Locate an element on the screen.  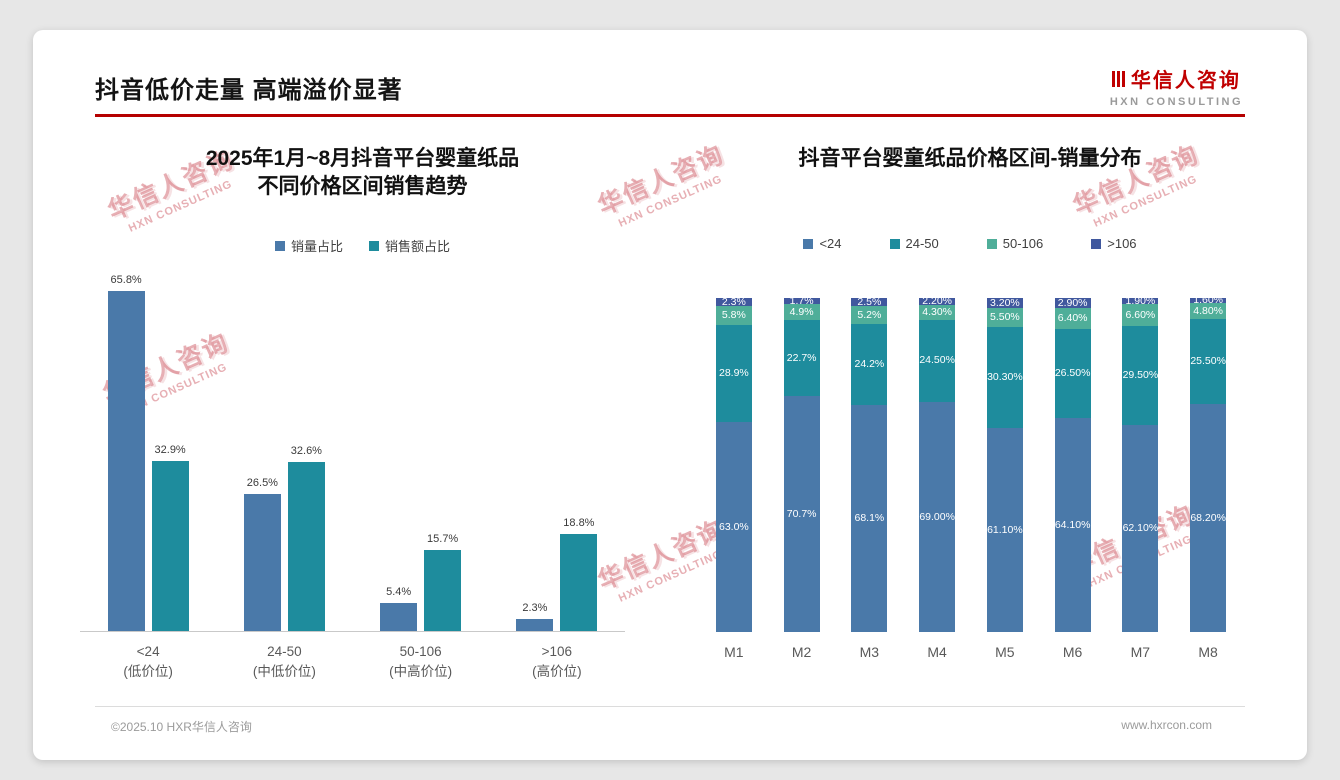
stacked-bar: 68.20% 25.50% 4.80% 1.60% is located at coordinates (1208, 463).